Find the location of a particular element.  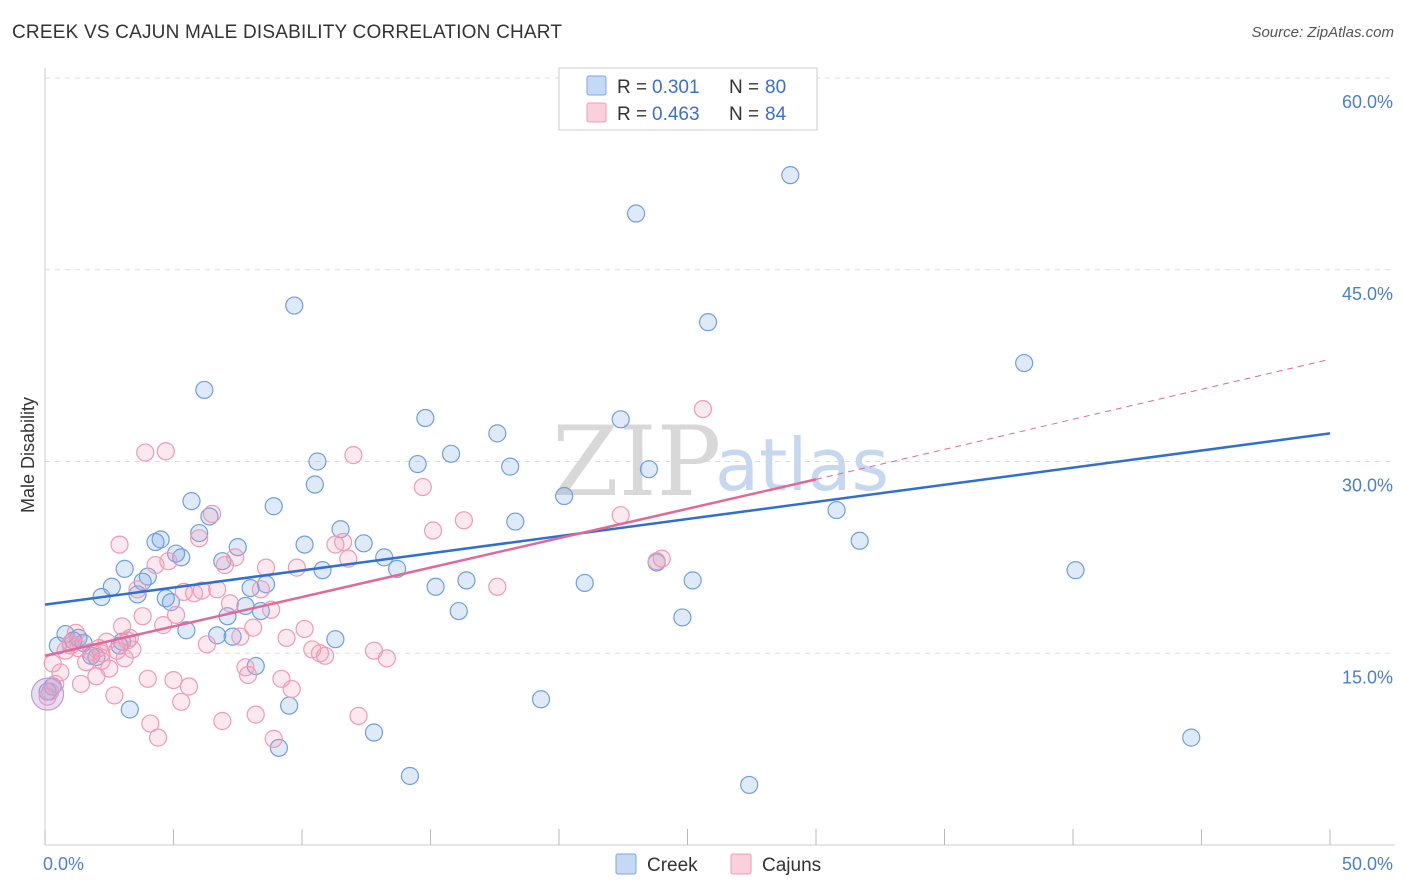

legend-creek-n-value: 80 is located at coordinates (775, 87).